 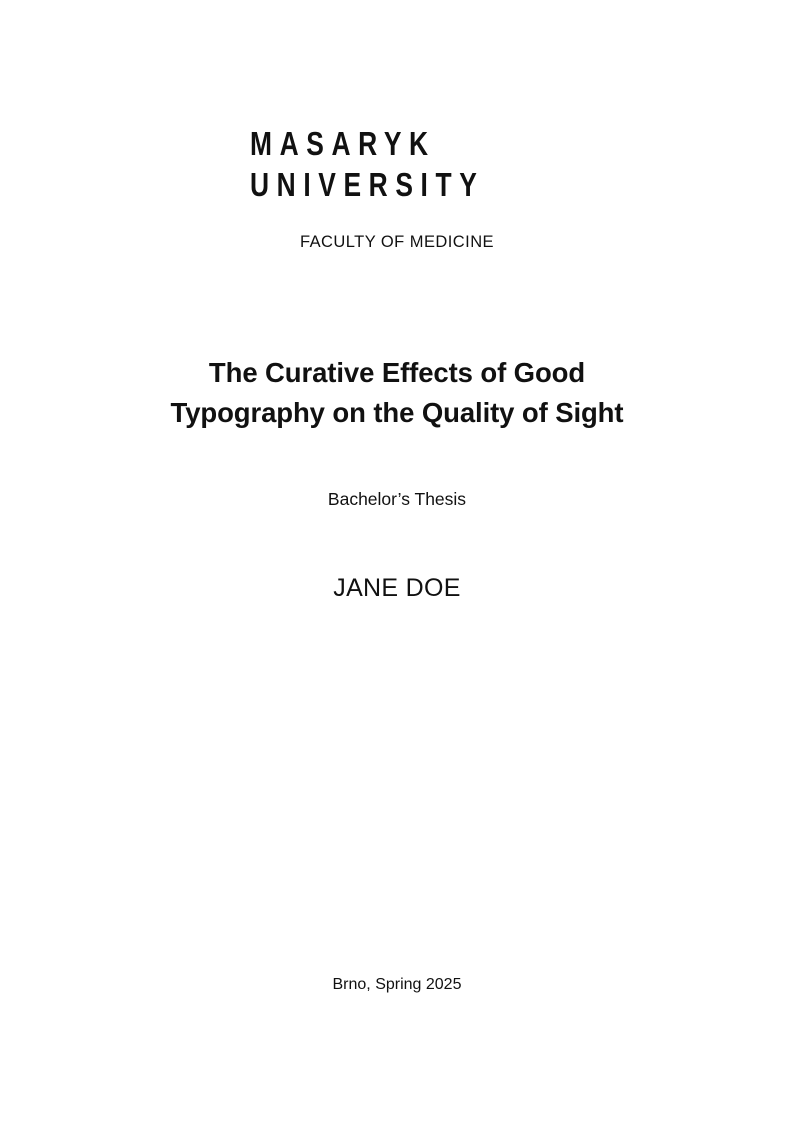 What do you see at coordinates (397, 412) in the screenshot?
I see `thesis-title-line-2: Typography on the Quality of Sight` at bounding box center [397, 412].